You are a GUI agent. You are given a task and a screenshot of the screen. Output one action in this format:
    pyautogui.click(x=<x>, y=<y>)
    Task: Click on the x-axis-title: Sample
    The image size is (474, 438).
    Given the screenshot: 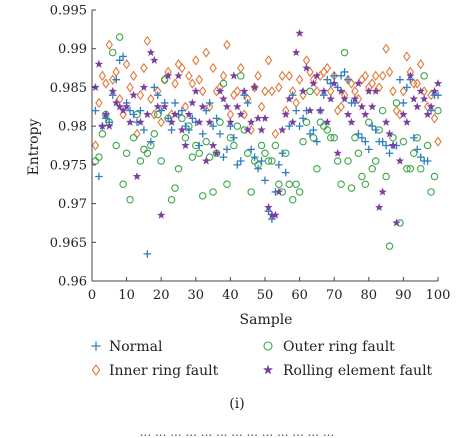 What is the action you would take?
    pyautogui.click(x=266, y=320)
    